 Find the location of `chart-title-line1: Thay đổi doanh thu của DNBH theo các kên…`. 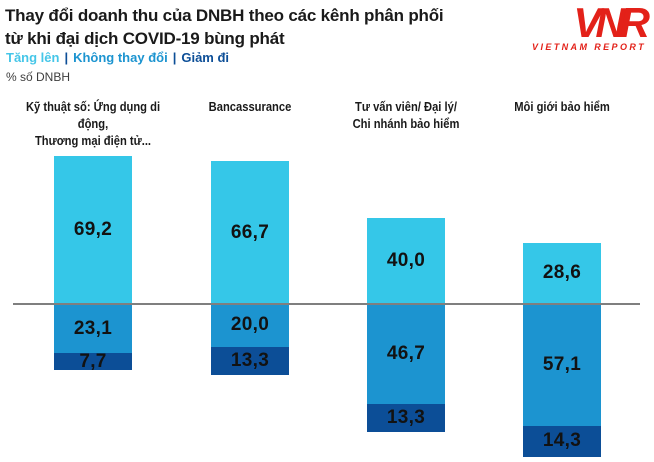

chart-title-line1: Thay đổi doanh thu của DNBH theo các kên… is located at coordinates (224, 15).